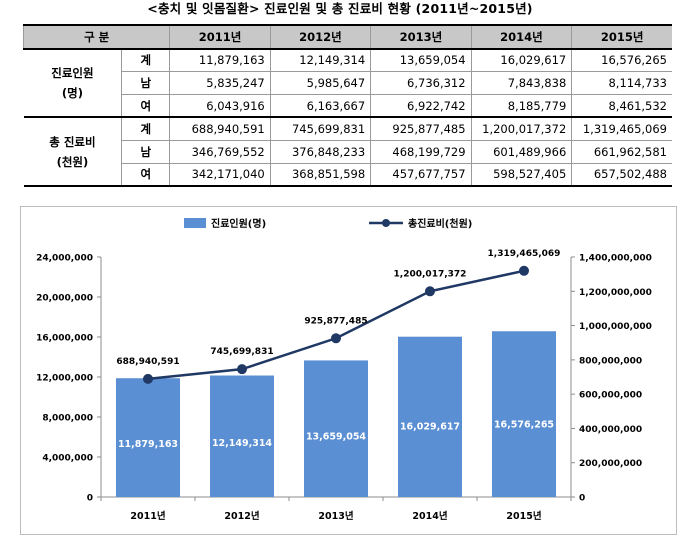 Image resolution: width=680 pixels, height=538 pixels. Describe the element at coordinates (72, 141) in the screenshot. I see `group-label-line: 총 진료비` at that location.